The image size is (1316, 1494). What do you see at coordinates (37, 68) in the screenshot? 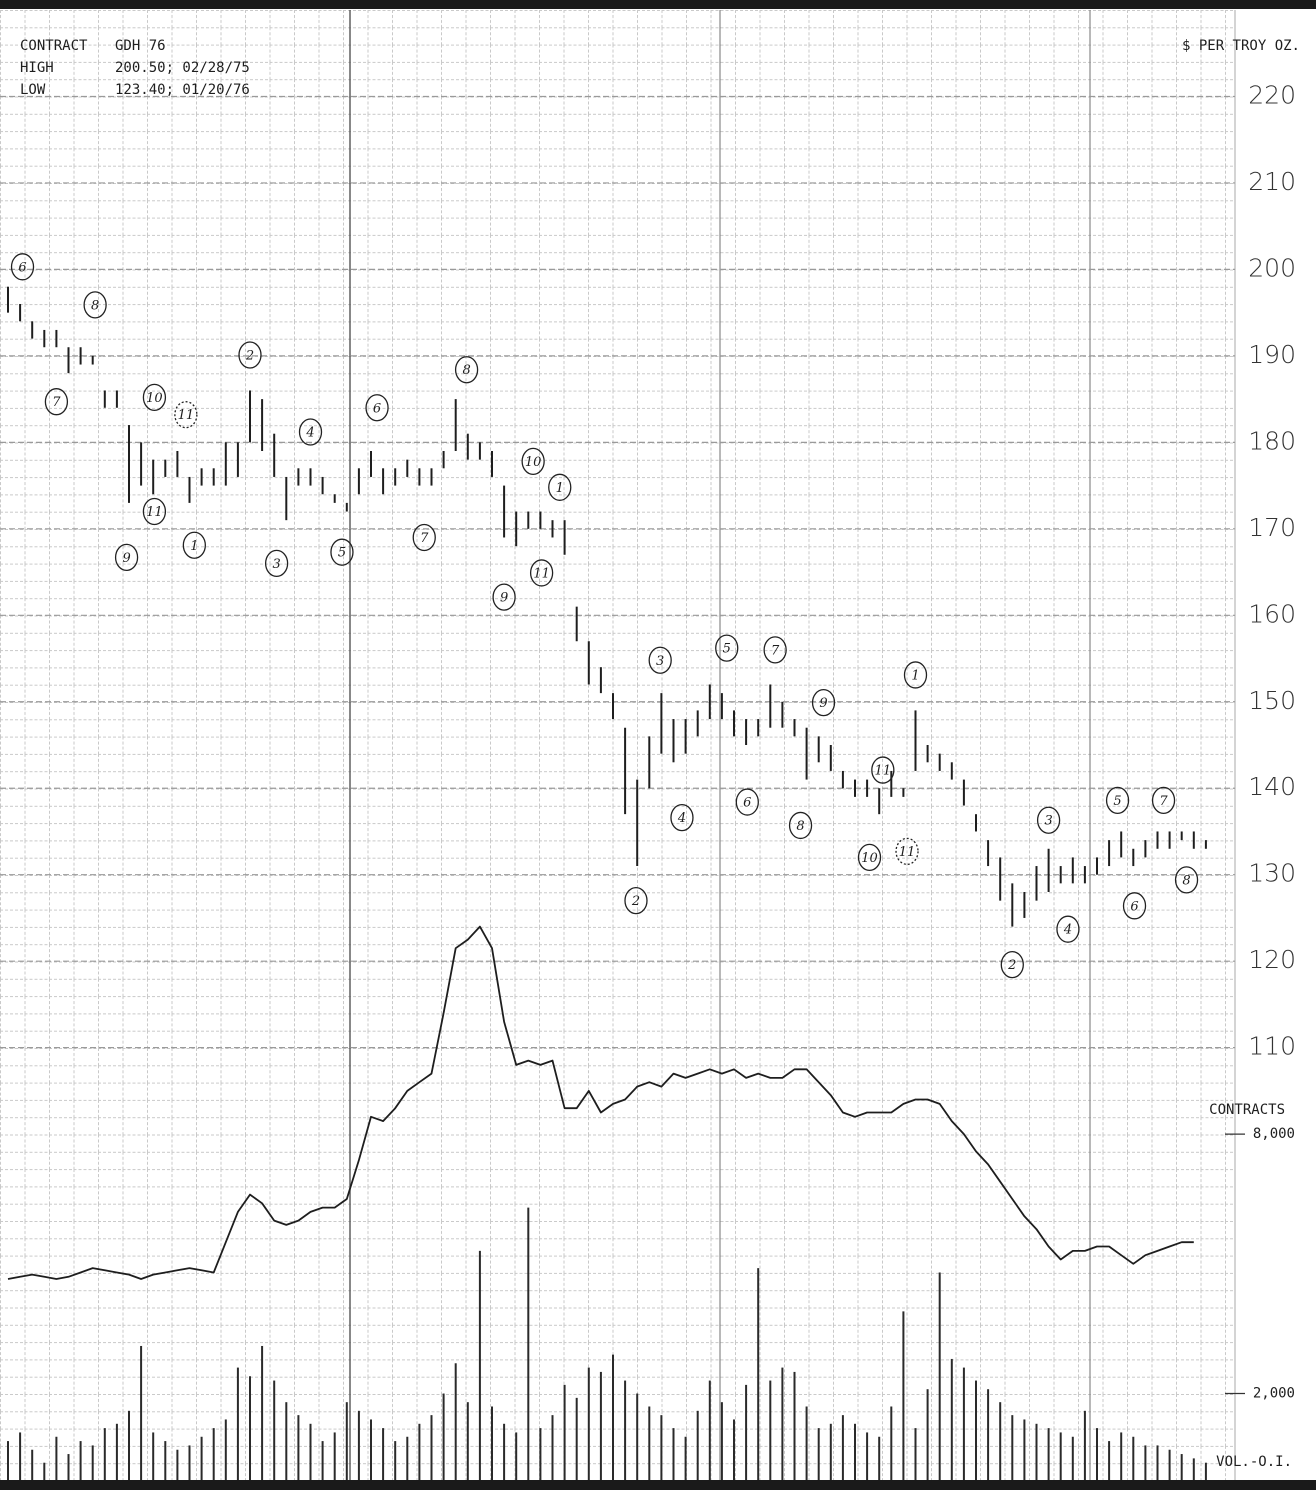
I see `note-label: HIGH` at bounding box center [37, 68].